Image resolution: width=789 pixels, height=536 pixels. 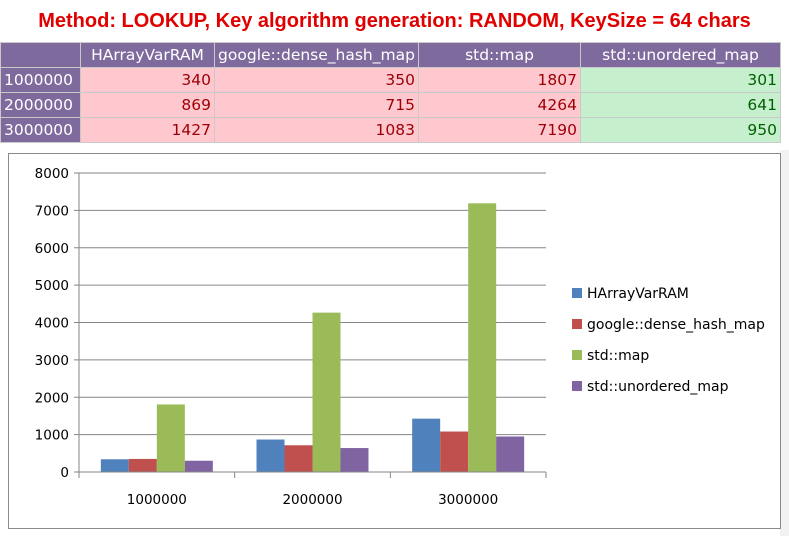 I want to click on table-header-cell: std::unordered_map, so click(x=680, y=55).